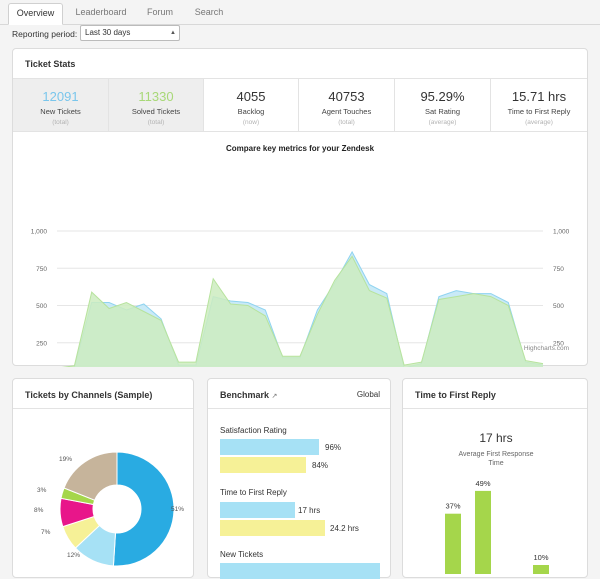 This screenshot has width=600, height=579. I want to click on stat-value: 11330, so click(156, 96).